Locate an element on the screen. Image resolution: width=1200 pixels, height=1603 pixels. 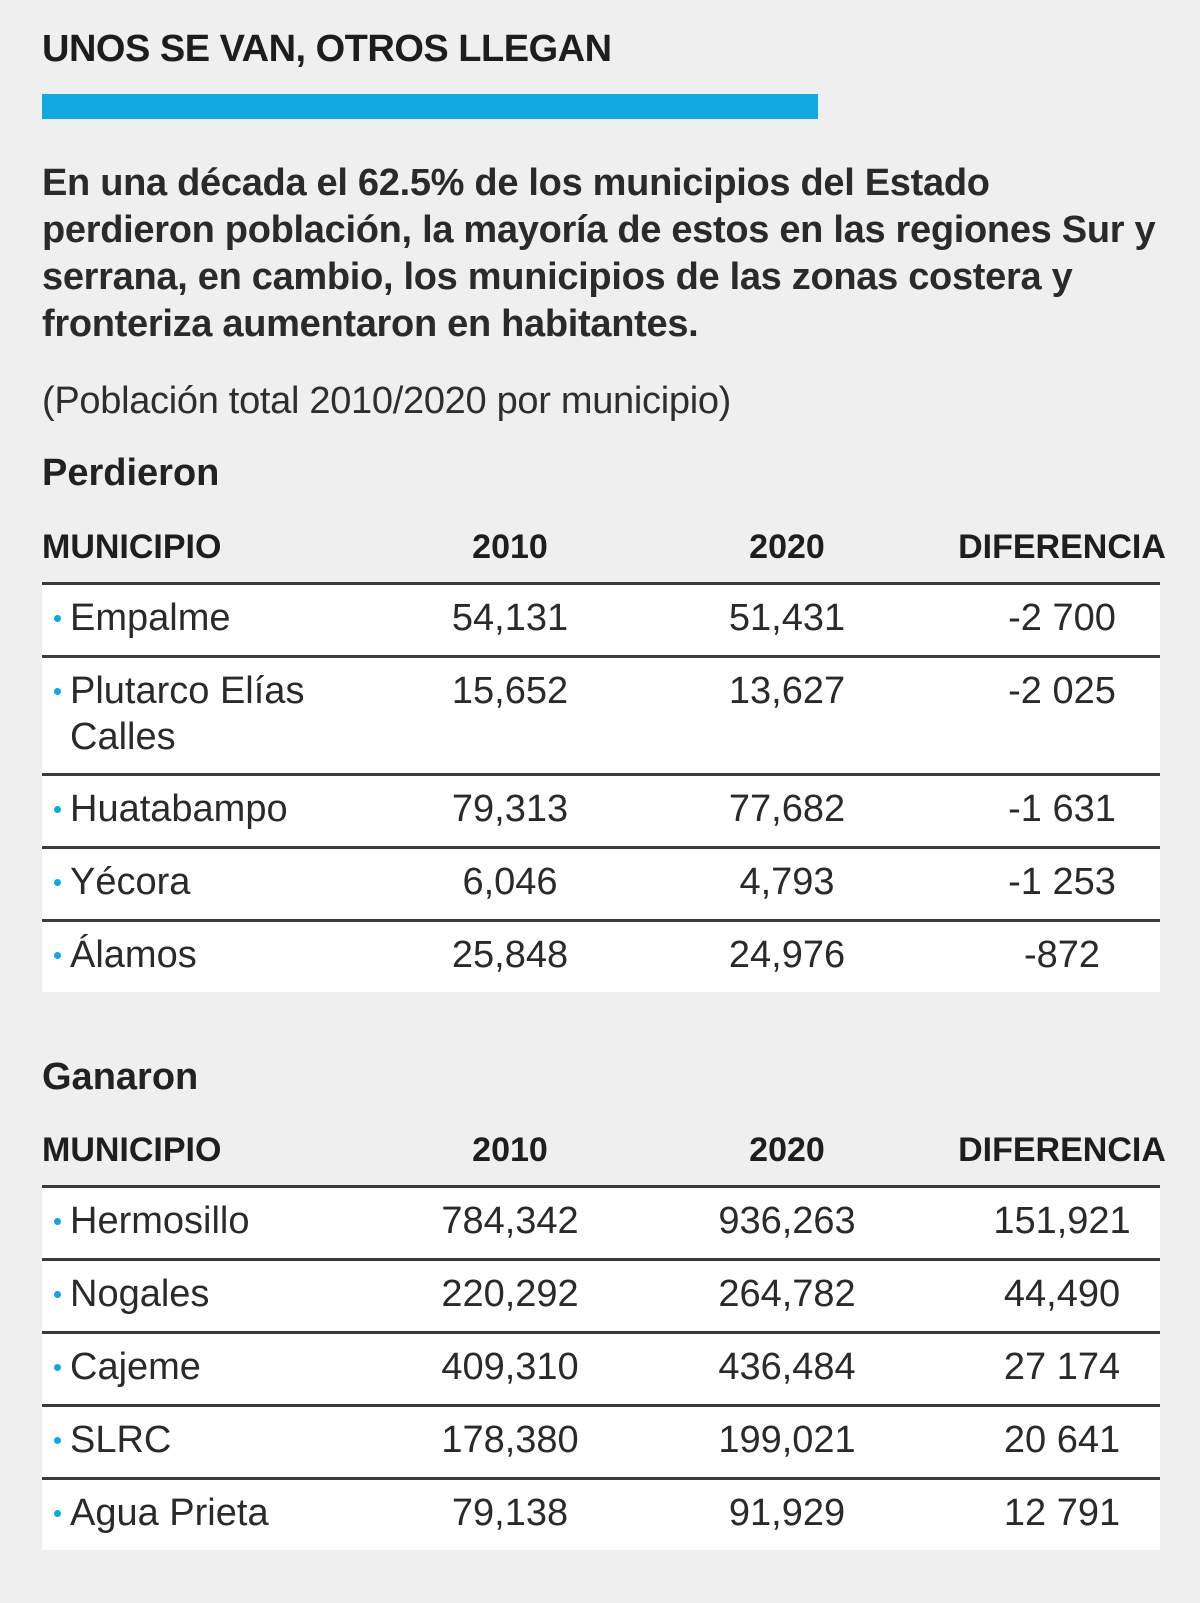
municipio-label: Plutarco Elías Calles is located at coordinates (187, 714).